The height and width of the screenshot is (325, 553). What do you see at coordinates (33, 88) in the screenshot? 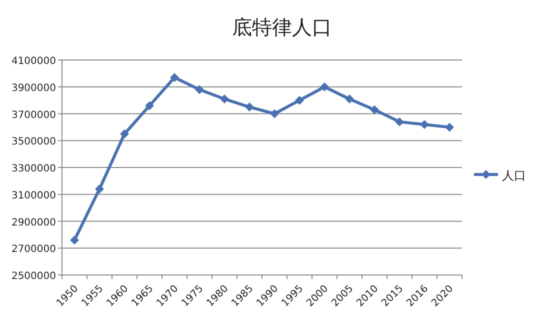
I see `y-tick-label: 3900000` at bounding box center [33, 88].